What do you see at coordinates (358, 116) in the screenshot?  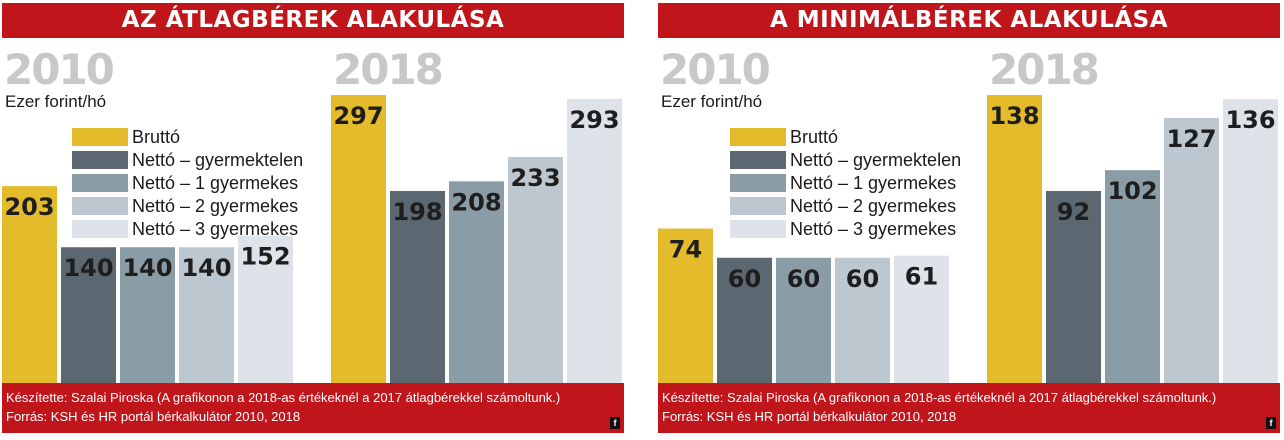 I see `data-label-2018-series-0: 297` at bounding box center [358, 116].